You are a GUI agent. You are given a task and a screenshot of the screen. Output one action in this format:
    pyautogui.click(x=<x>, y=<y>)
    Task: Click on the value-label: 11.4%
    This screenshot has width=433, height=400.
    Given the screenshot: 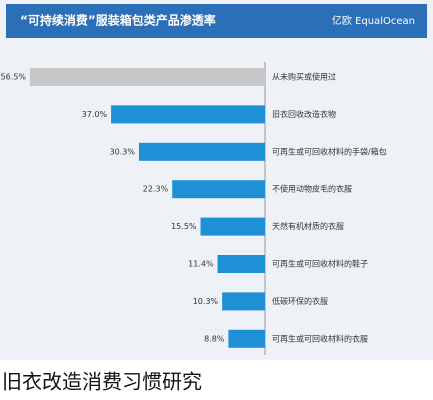 What is the action you would take?
    pyautogui.click(x=201, y=264)
    